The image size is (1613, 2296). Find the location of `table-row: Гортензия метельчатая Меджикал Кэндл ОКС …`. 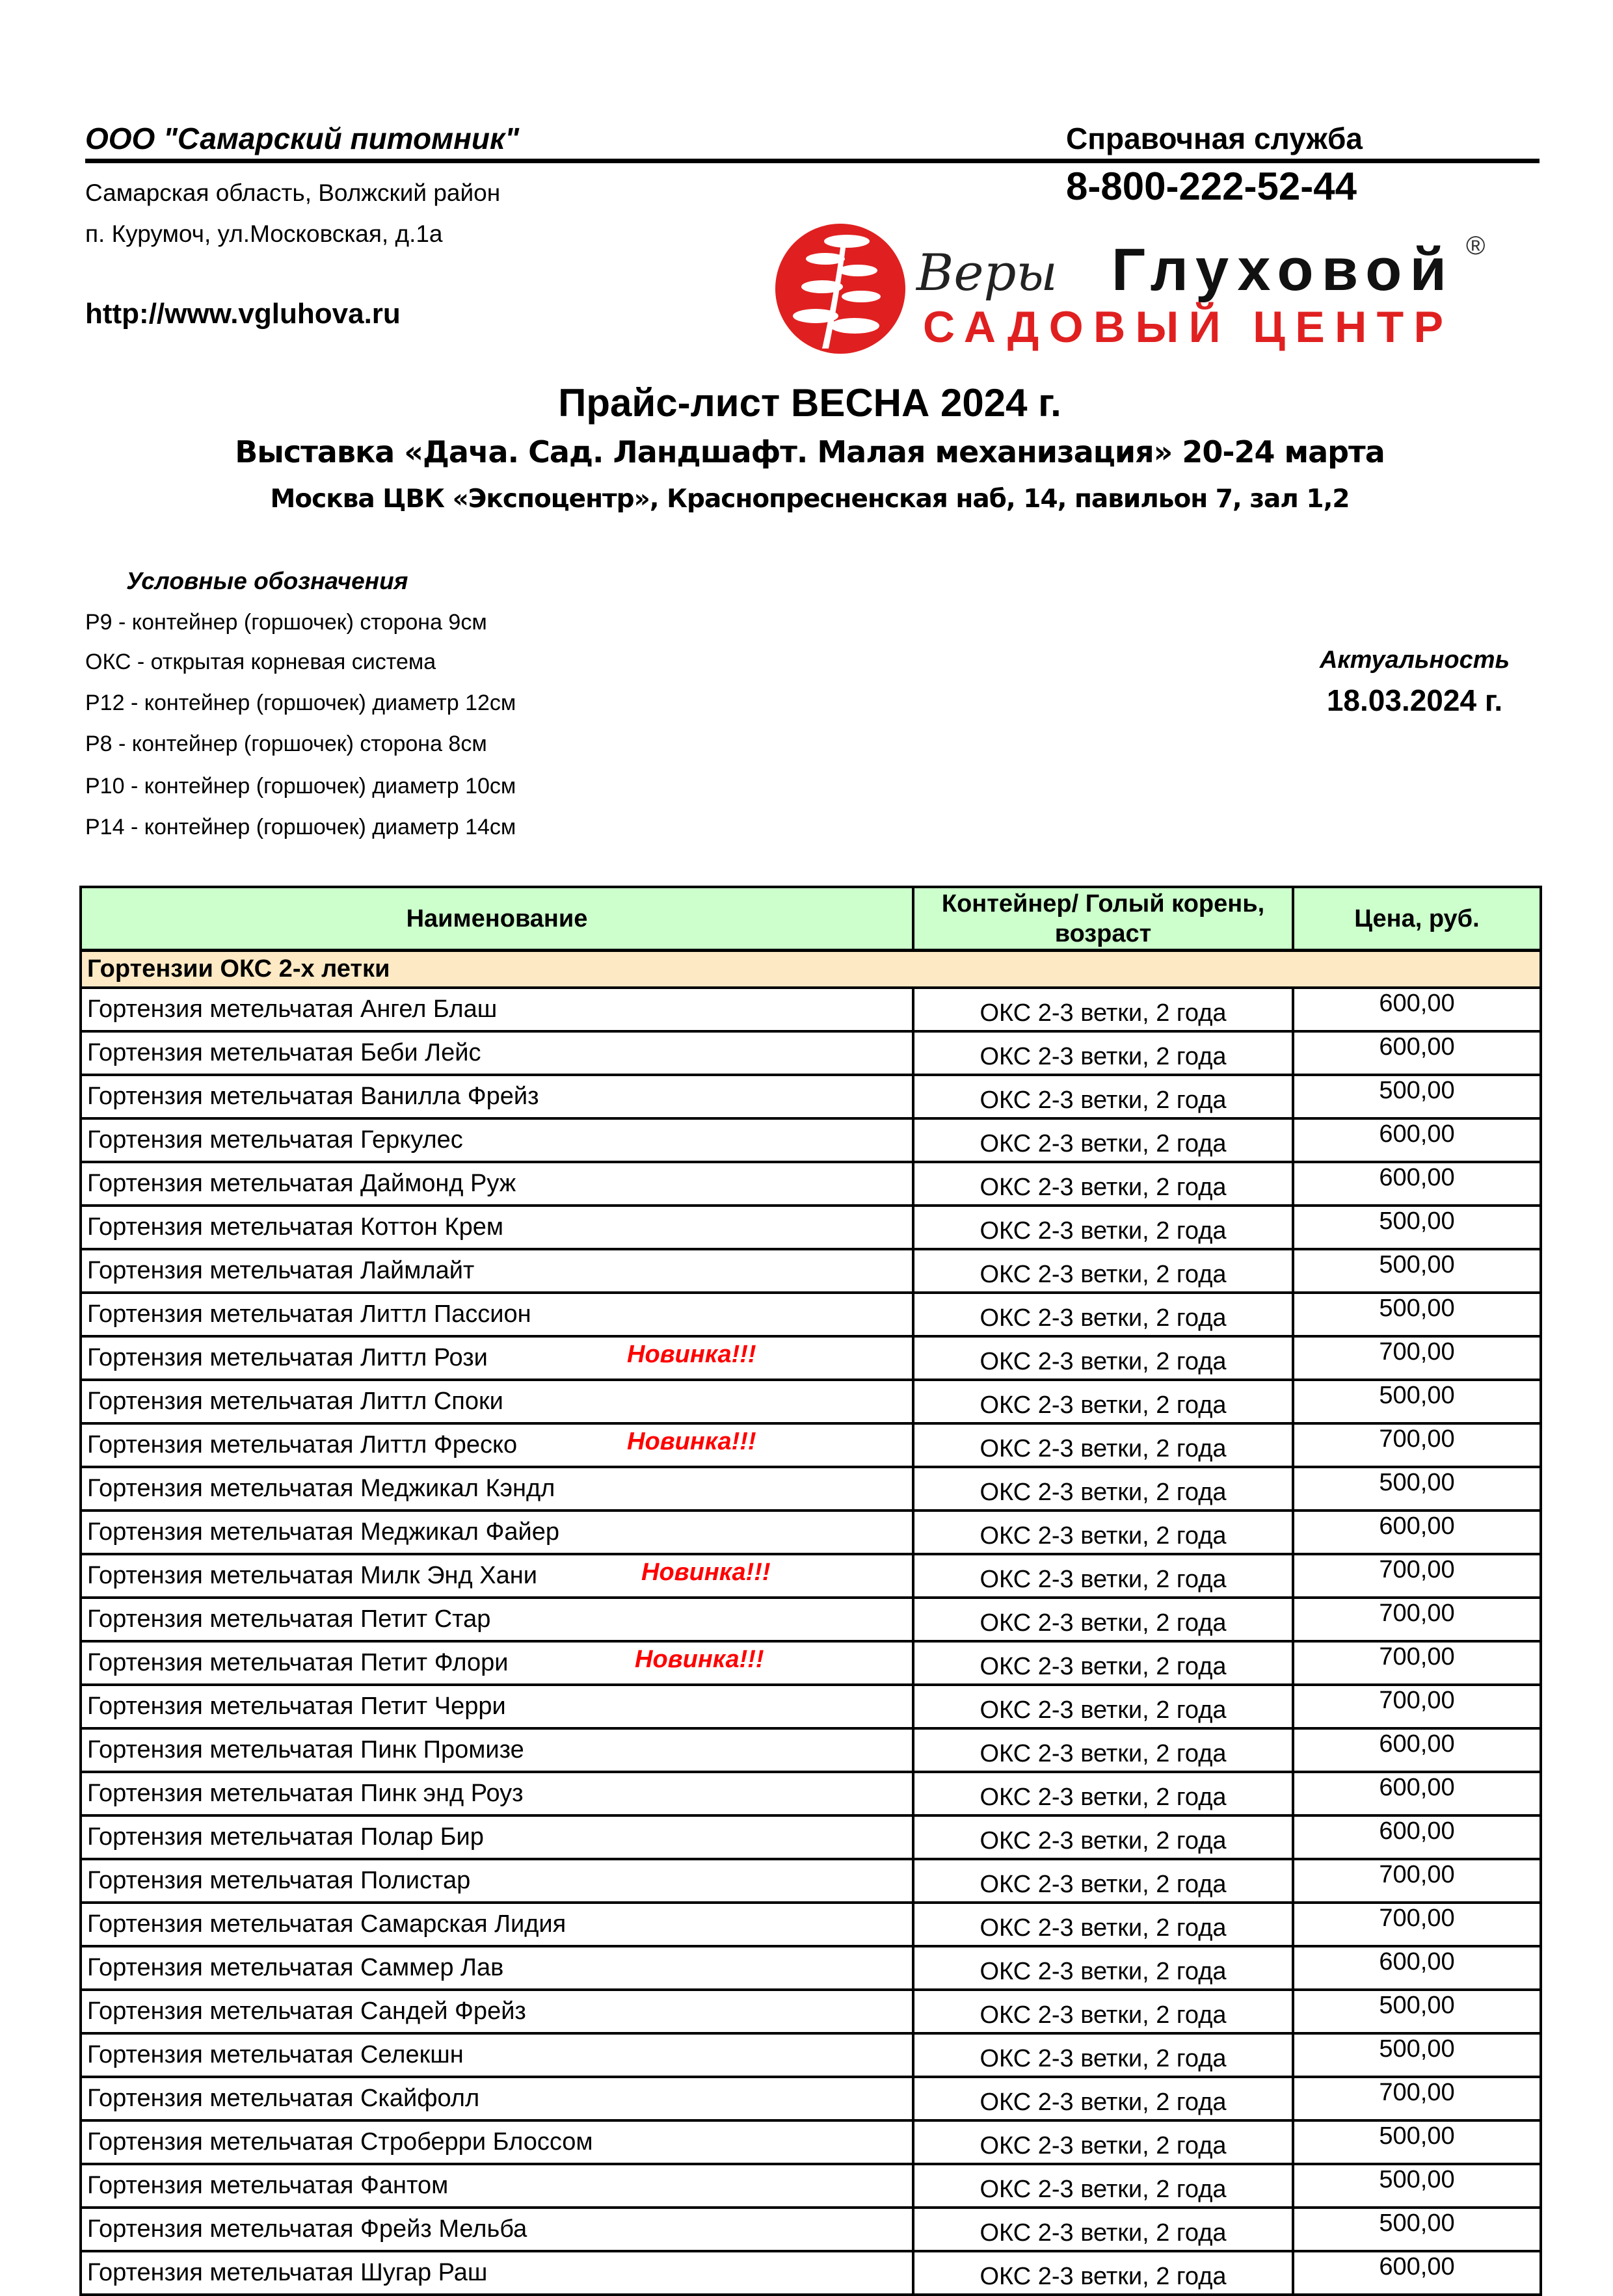

table-row: Гортензия метельчатая Меджикал Кэндл ОКС … is located at coordinates (810, 1489).